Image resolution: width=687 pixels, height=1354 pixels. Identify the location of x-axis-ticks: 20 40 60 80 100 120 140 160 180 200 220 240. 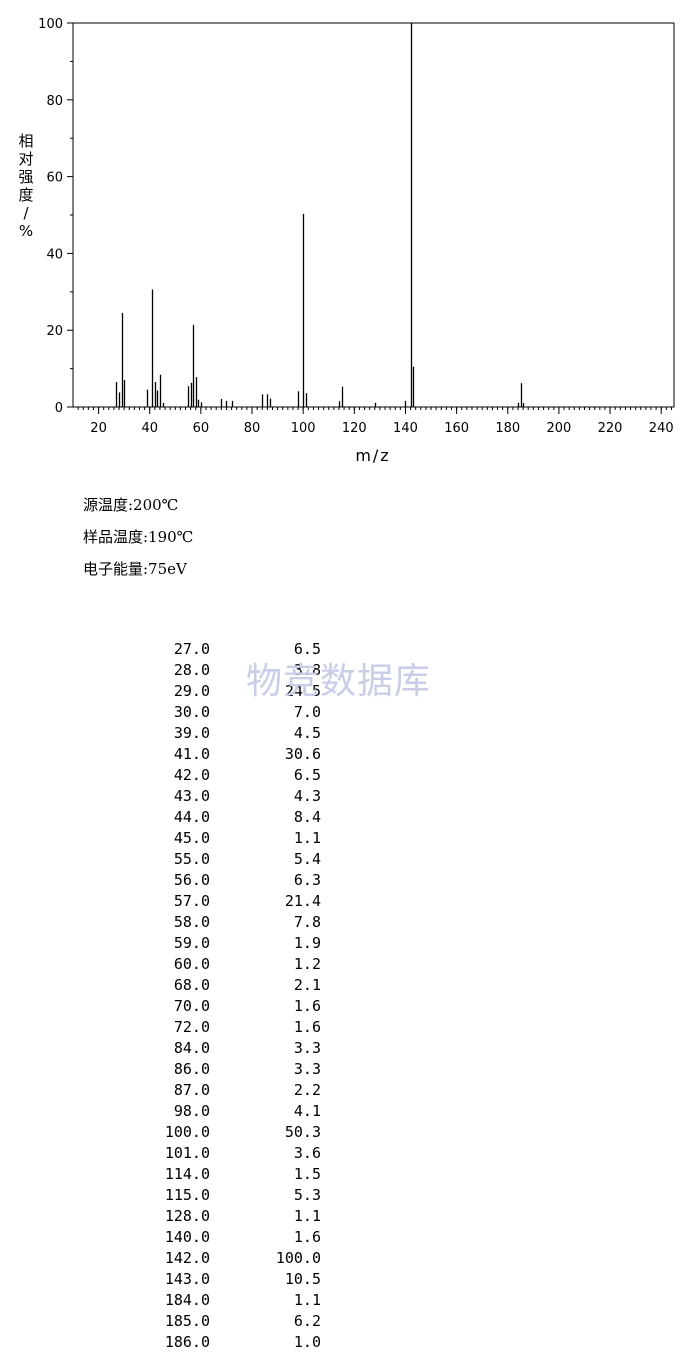
(382, 421).